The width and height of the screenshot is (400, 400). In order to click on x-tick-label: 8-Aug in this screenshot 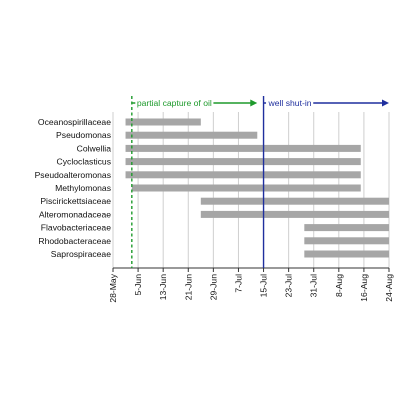, I will do `click(339, 285)`.